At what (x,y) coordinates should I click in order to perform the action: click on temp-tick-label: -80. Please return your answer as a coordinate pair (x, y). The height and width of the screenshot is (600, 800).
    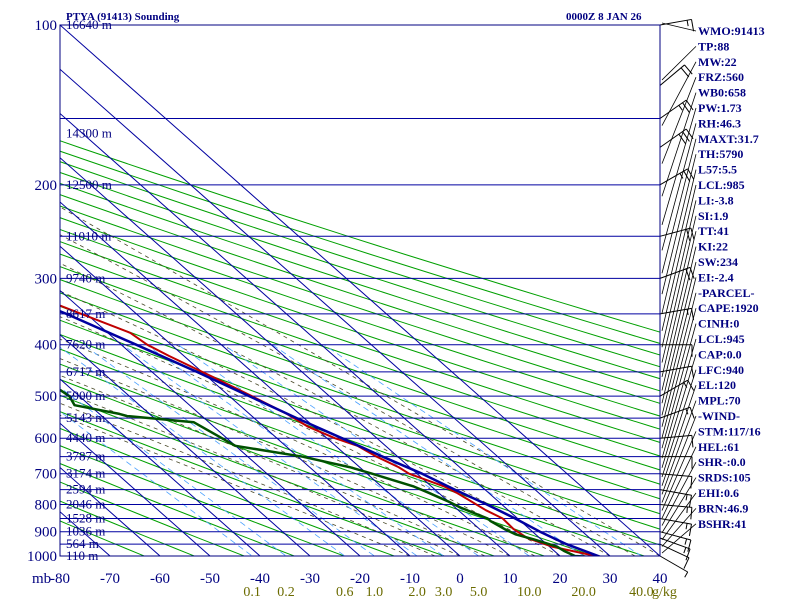
    Looking at the image, I should click on (60, 579).